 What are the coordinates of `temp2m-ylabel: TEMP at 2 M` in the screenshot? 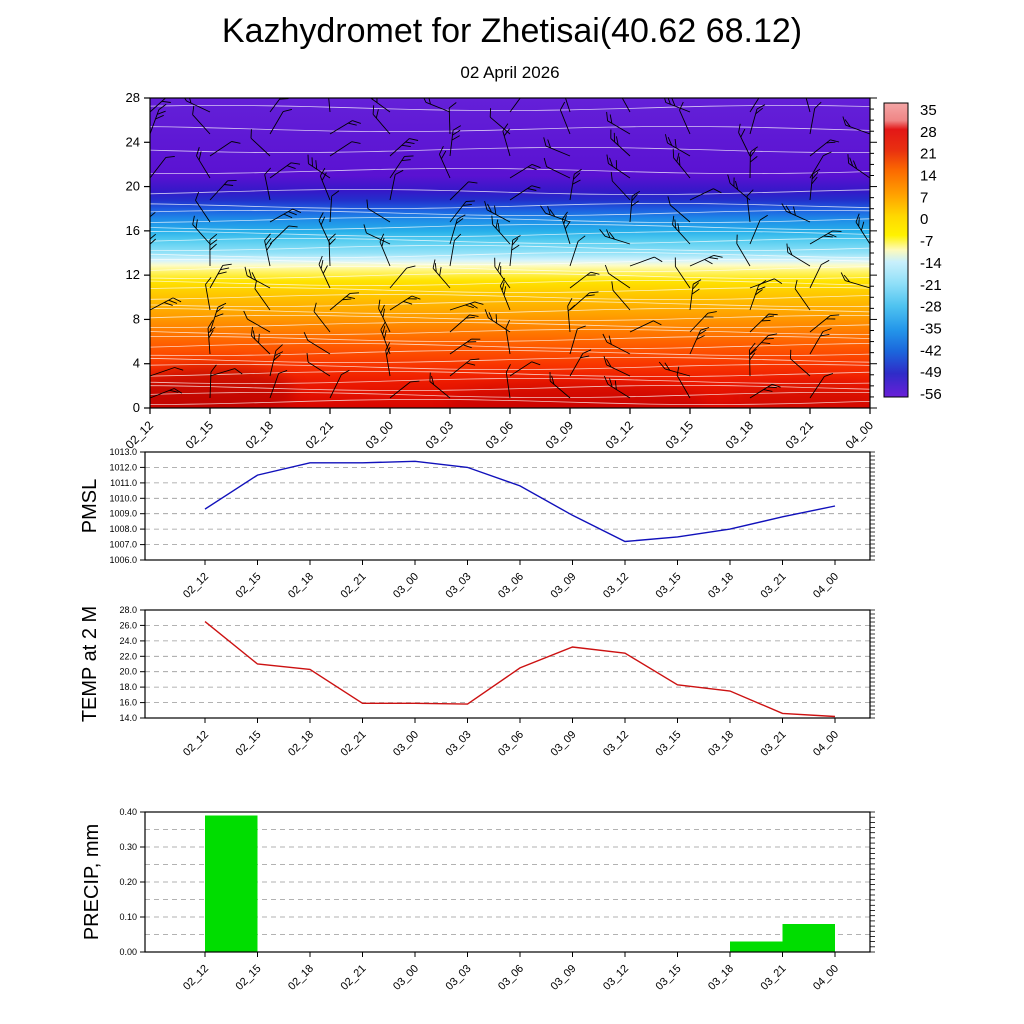 It's located at (90, 664).